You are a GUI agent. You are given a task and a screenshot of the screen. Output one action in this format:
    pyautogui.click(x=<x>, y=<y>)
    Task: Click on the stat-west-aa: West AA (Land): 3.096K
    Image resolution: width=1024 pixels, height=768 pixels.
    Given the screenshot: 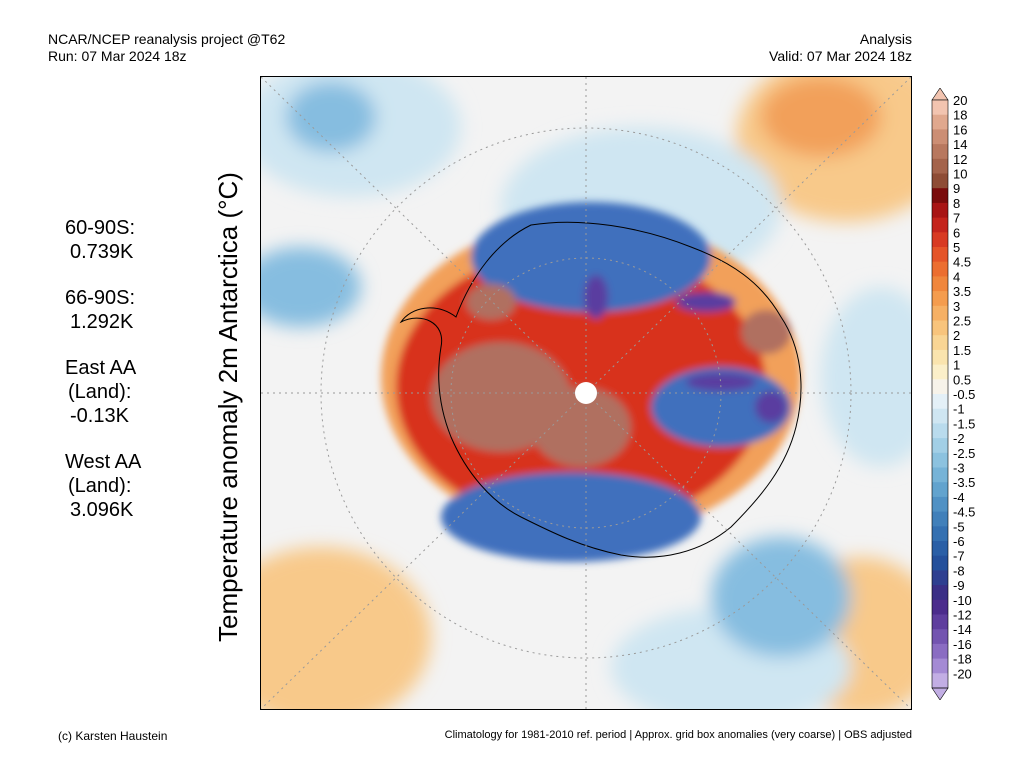 What is the action you would take?
    pyautogui.click(x=103, y=486)
    